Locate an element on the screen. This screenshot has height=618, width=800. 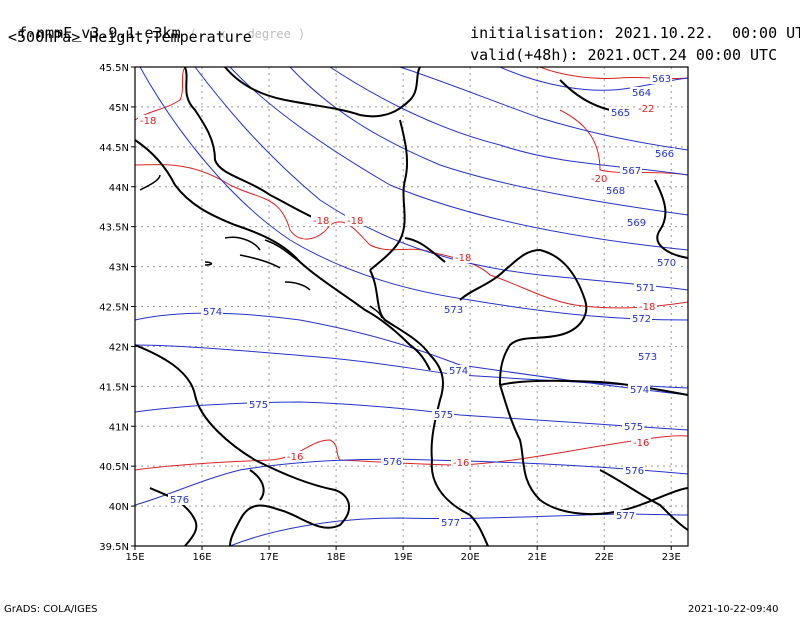
islands is located at coordinates (261, 246).